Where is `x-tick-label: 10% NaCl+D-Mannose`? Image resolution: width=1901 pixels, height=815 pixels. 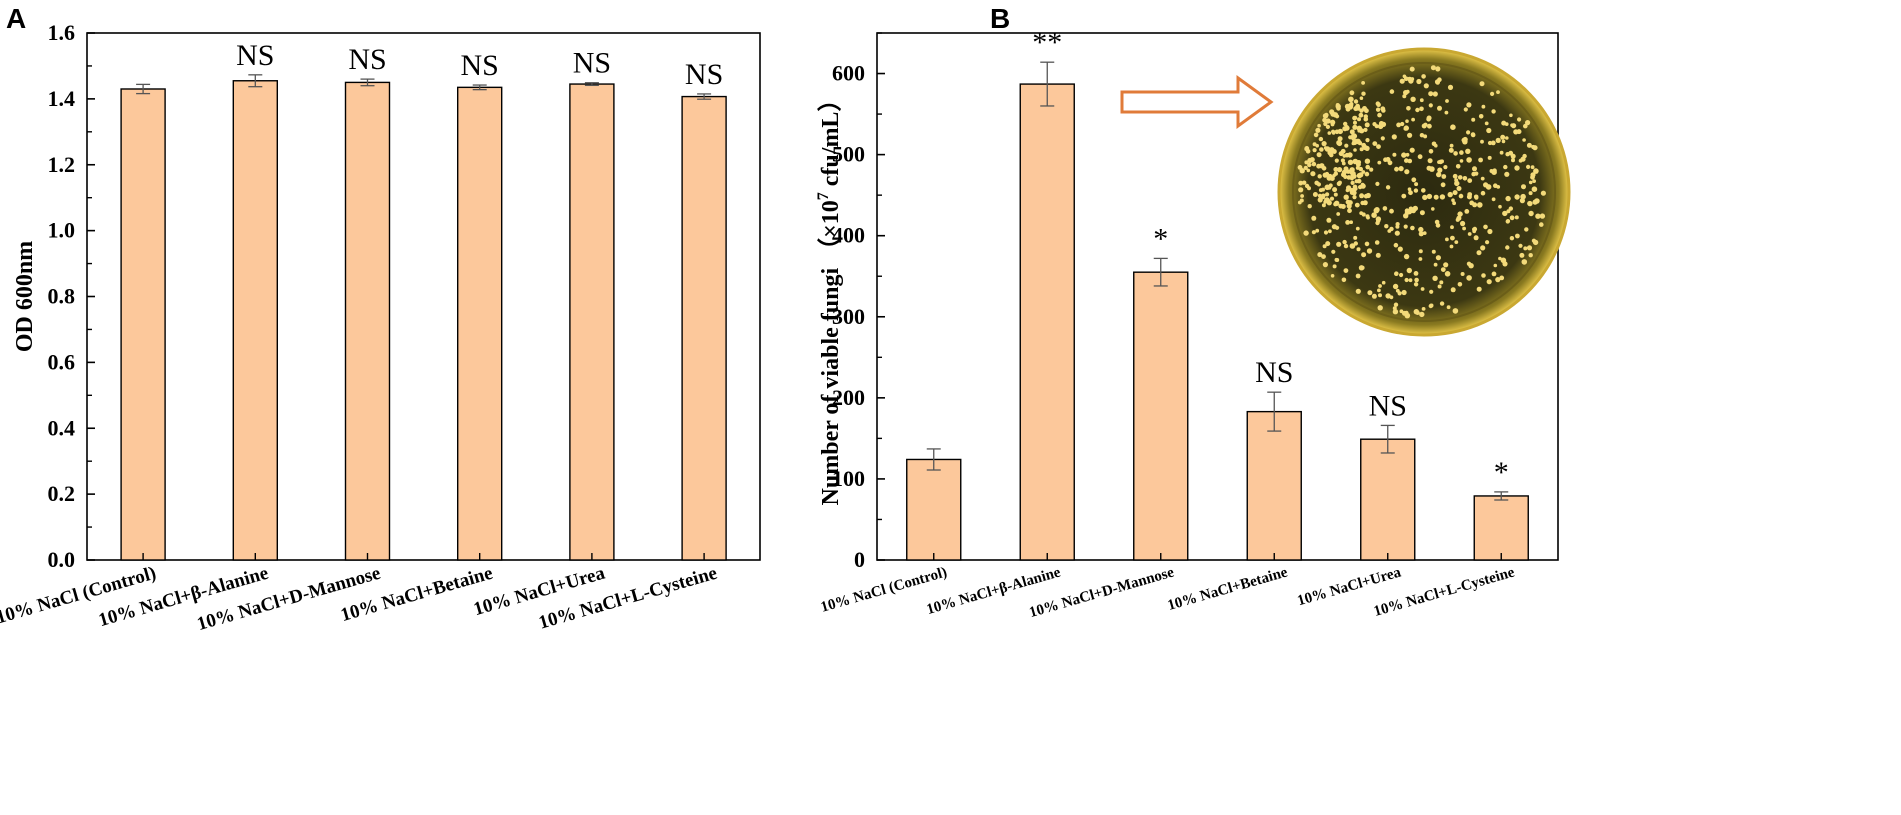 x-tick-label: 10% NaCl+D-Mannose is located at coordinates (289, 599).